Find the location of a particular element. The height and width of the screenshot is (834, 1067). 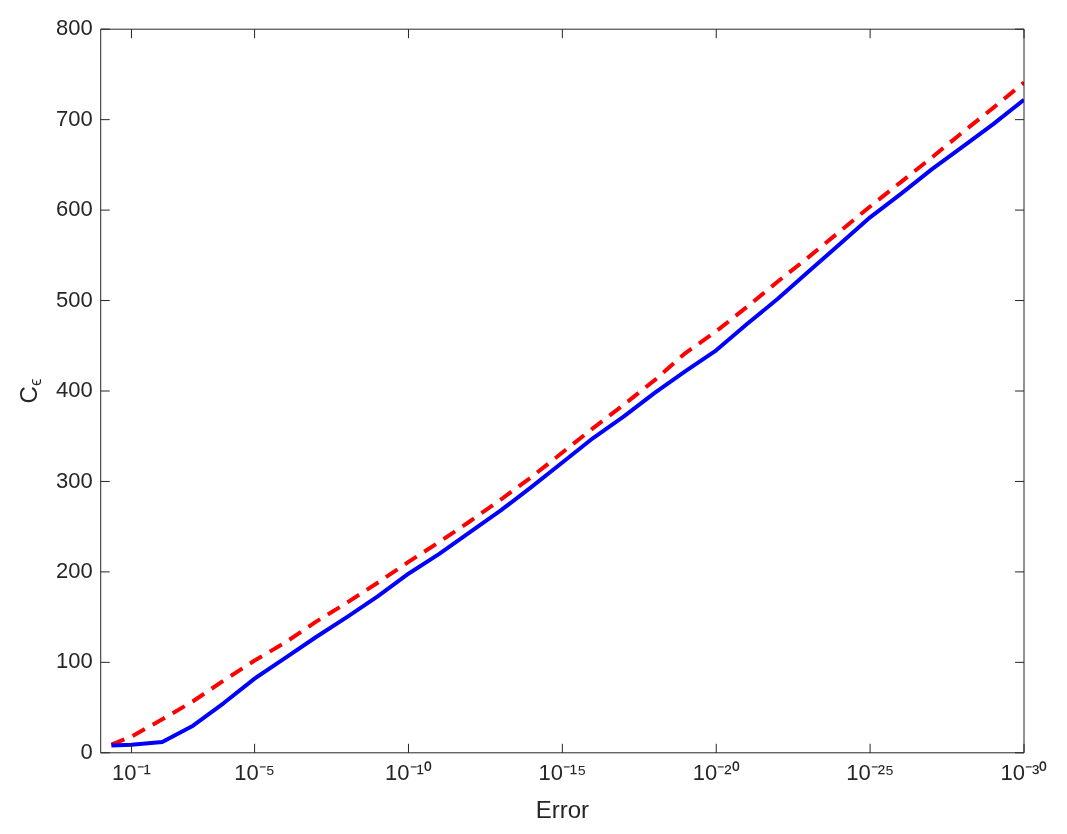

x-tick-label: 10⁻¹ is located at coordinates (131, 773).